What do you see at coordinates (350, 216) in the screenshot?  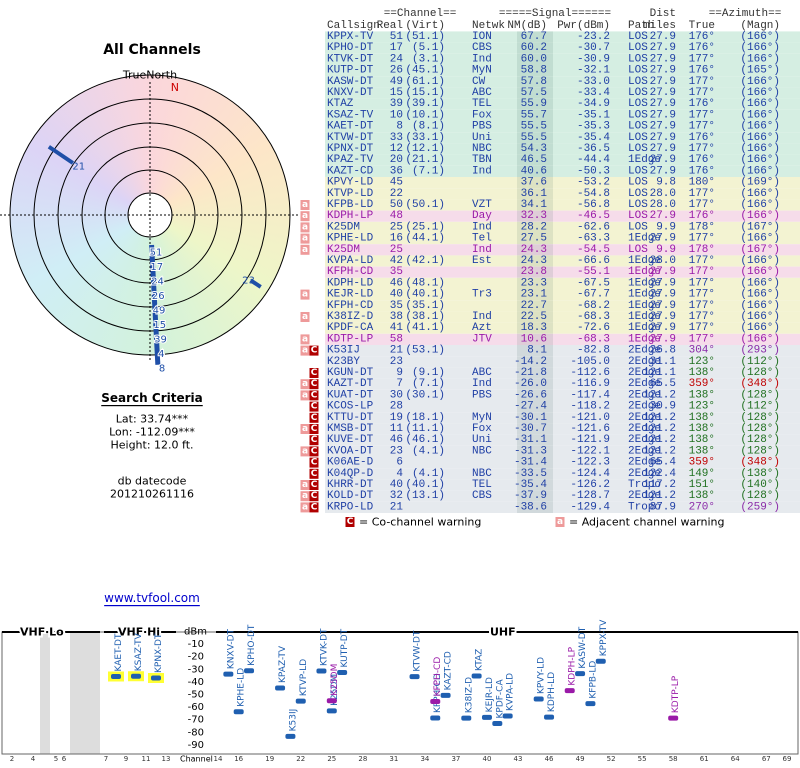 I see `cell: KDPH-LP` at bounding box center [350, 216].